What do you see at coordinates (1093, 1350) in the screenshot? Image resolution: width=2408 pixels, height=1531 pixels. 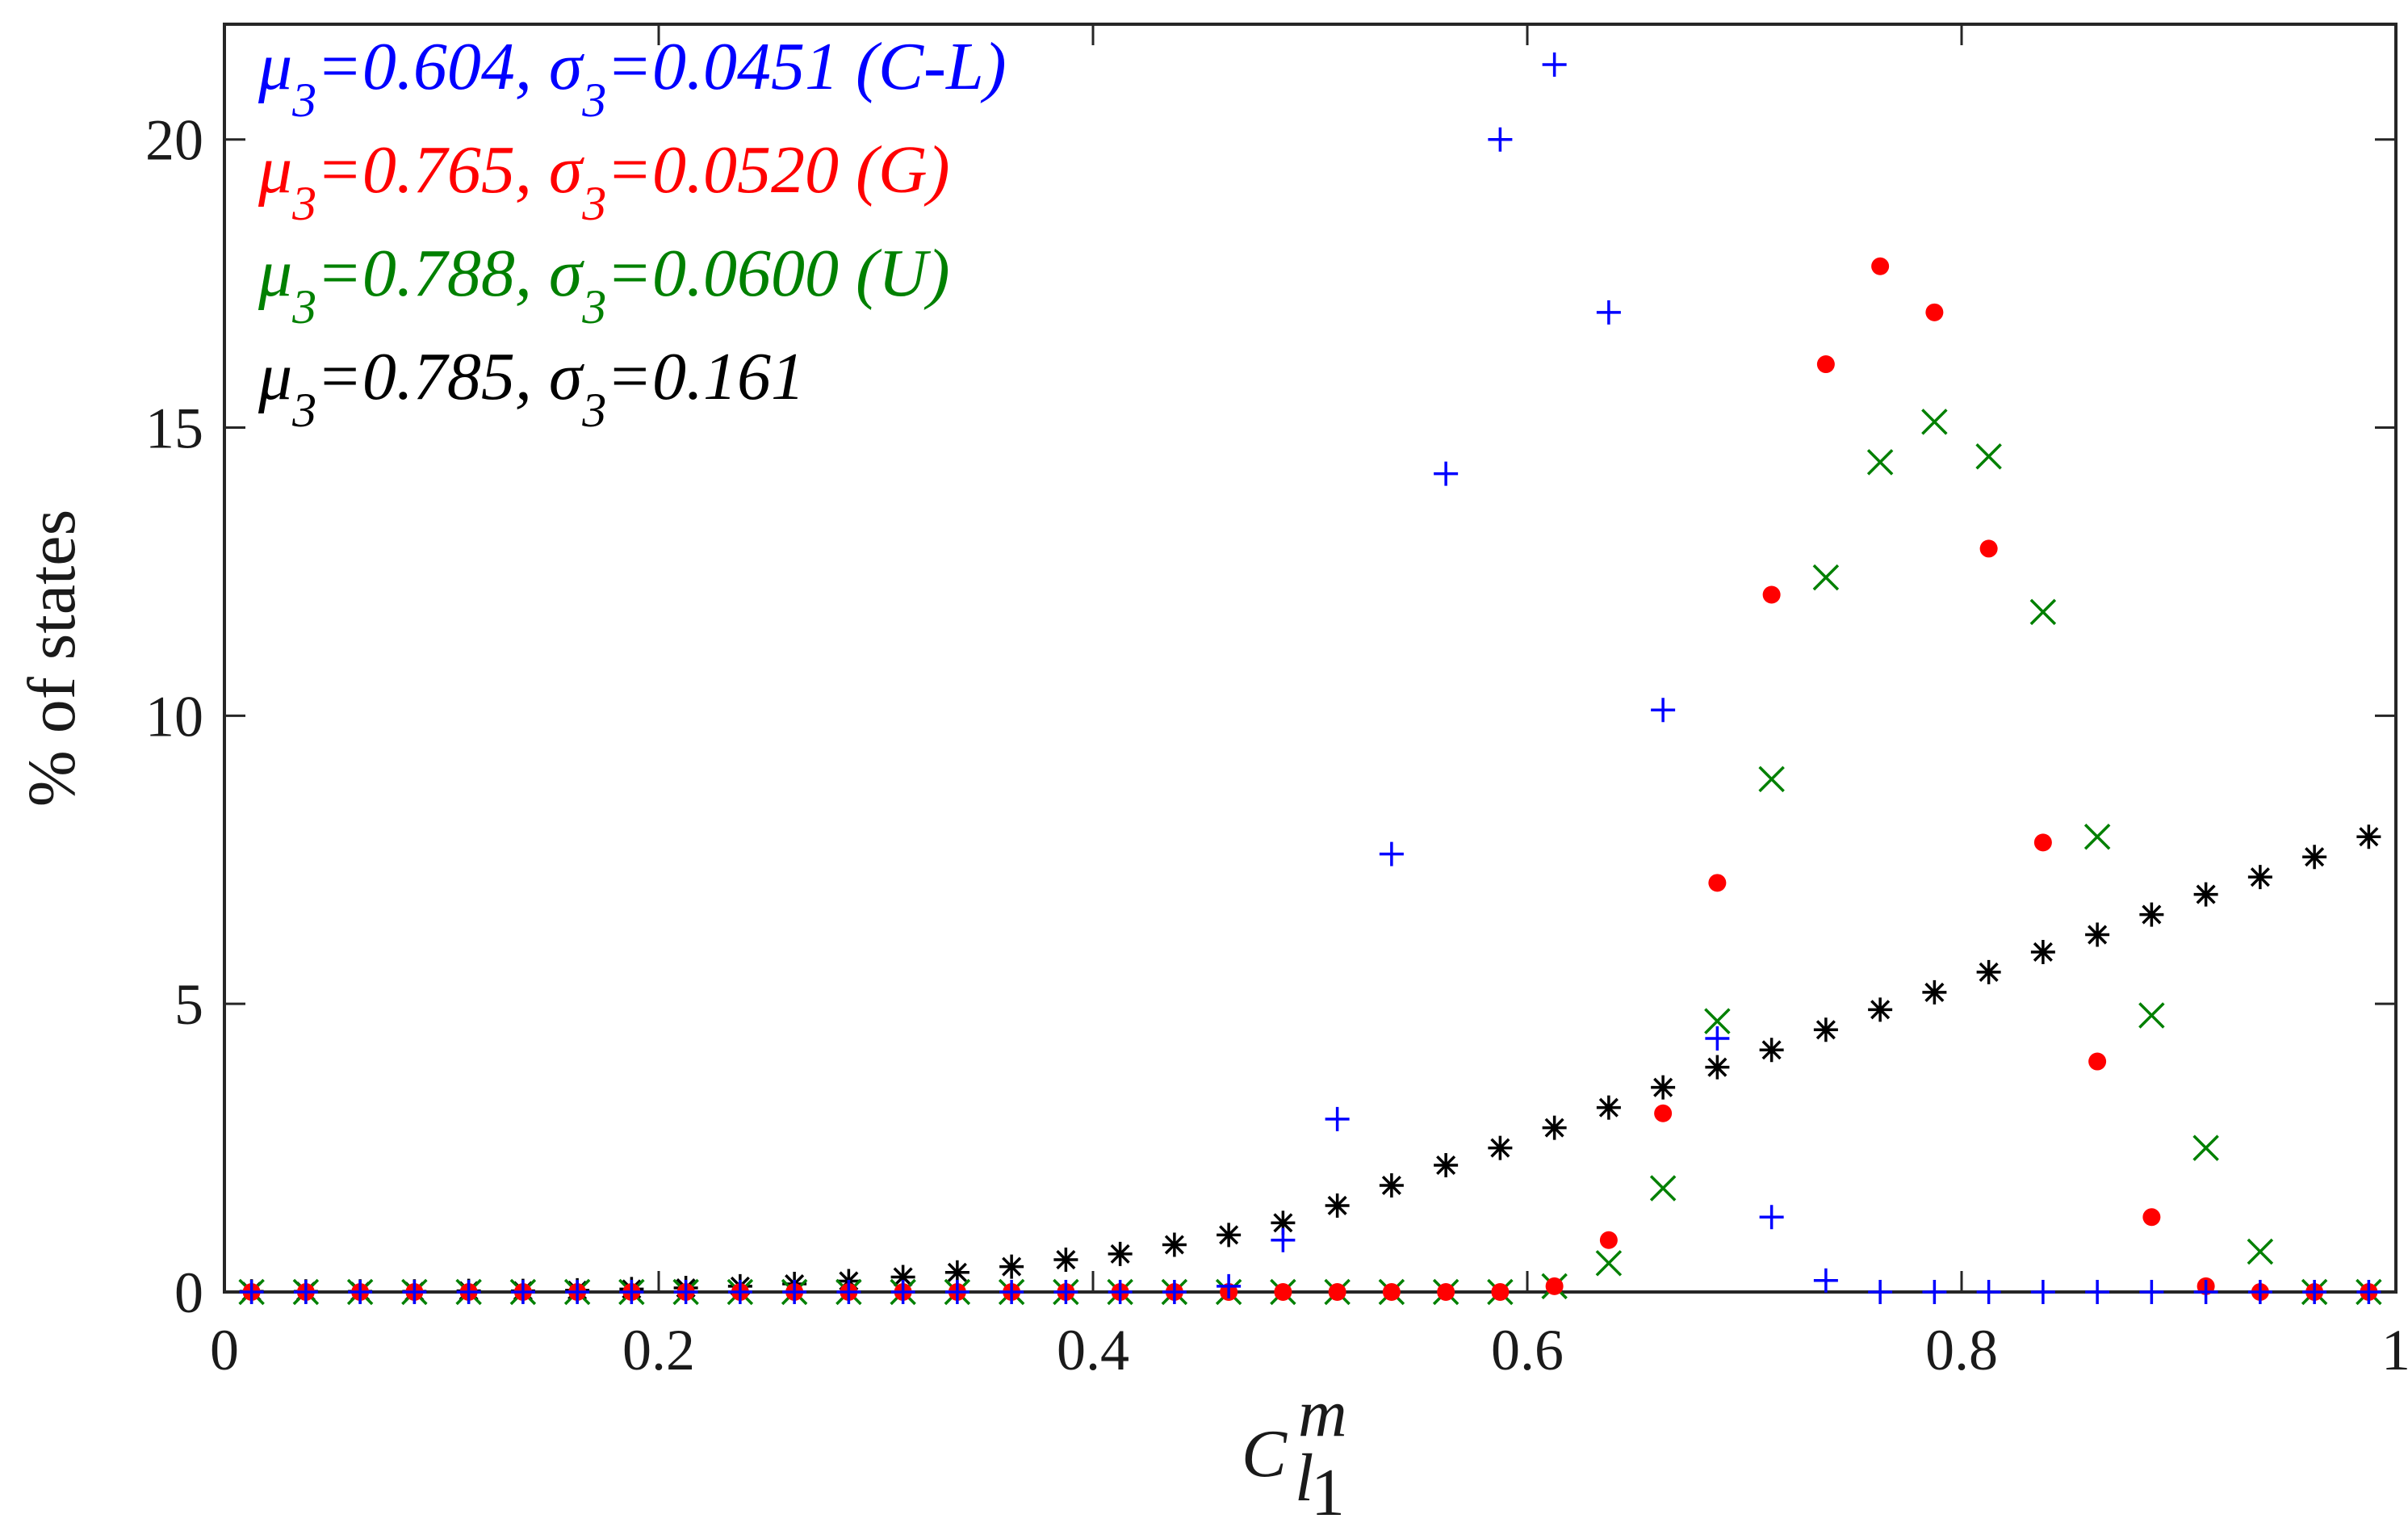 I see `x-tick-label: 0.4` at bounding box center [1093, 1350].